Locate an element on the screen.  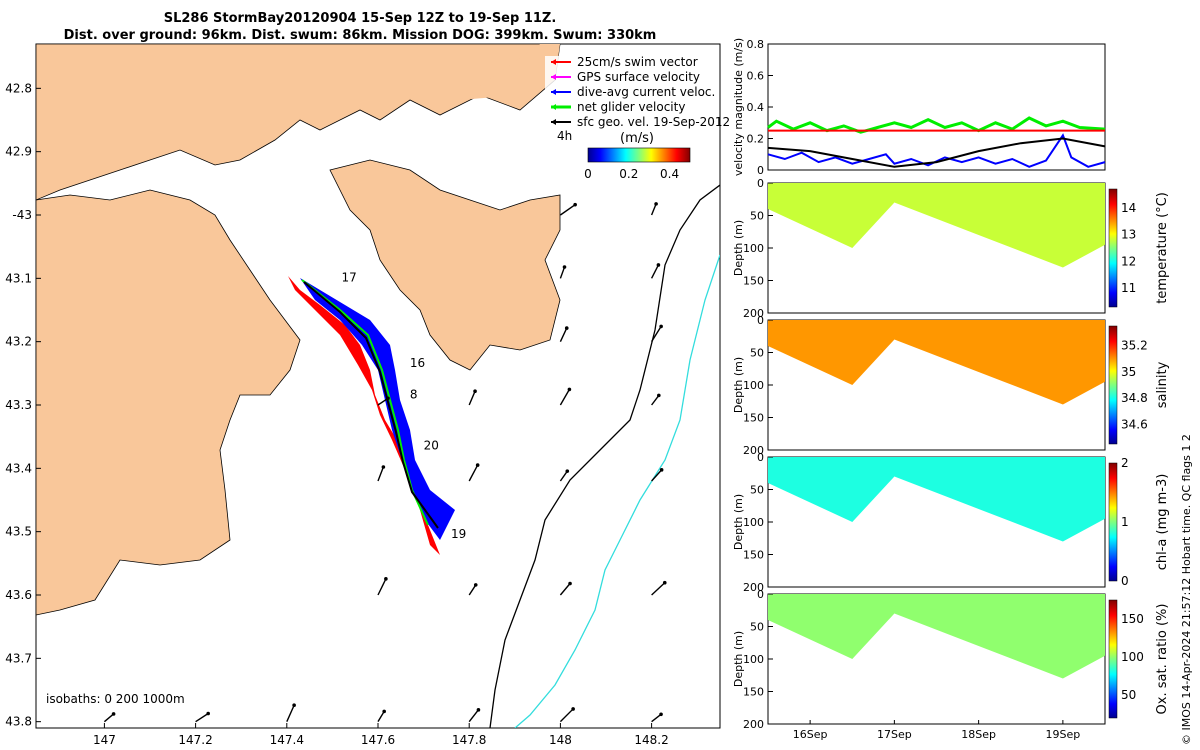
map-ytick-label: 43.2 is located at coordinates (18, 342).